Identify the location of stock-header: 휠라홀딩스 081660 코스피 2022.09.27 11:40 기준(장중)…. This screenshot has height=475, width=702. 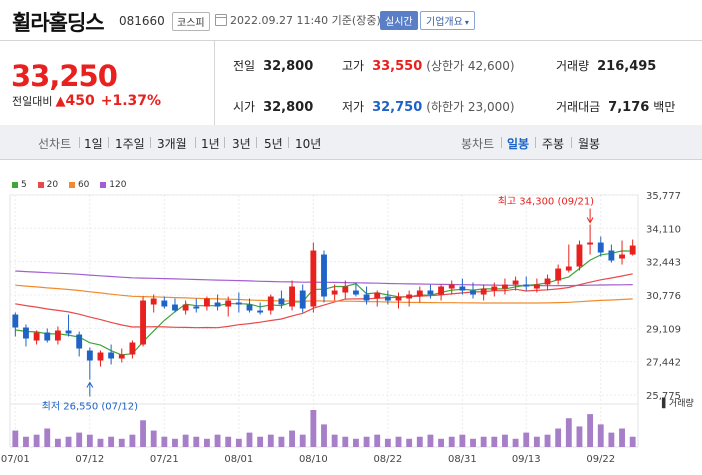
(351, 20).